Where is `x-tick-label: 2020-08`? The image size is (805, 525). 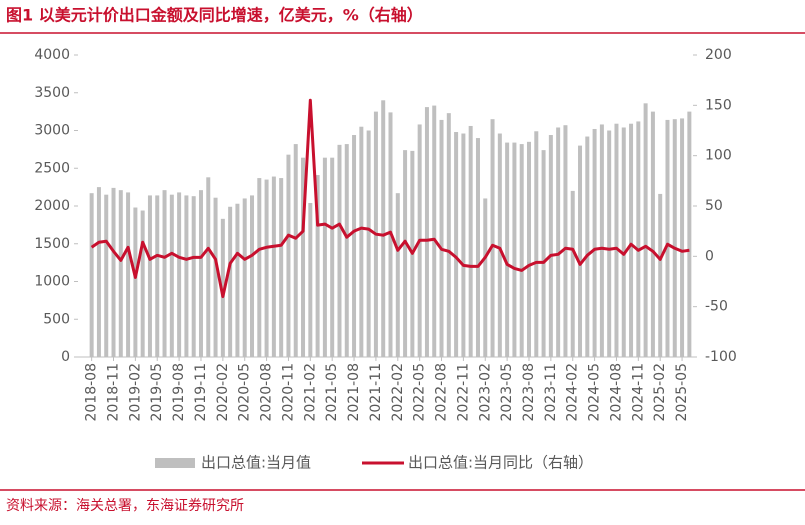 x-tick-label: 2020-08 is located at coordinates (267, 392).